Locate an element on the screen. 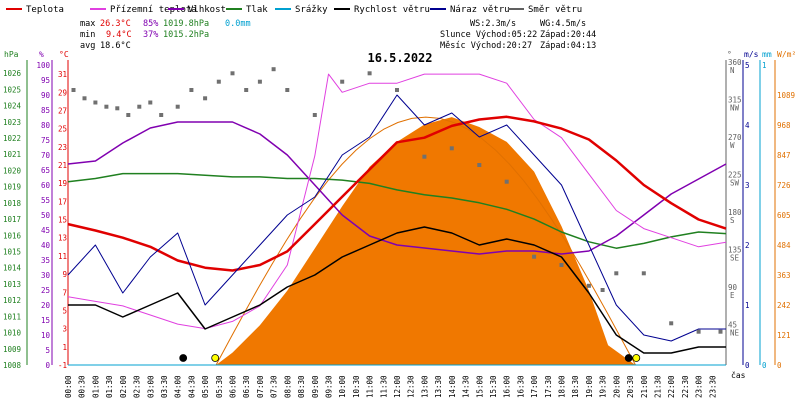  wind-ws: WS:2.3m/s is located at coordinates (493, 24).